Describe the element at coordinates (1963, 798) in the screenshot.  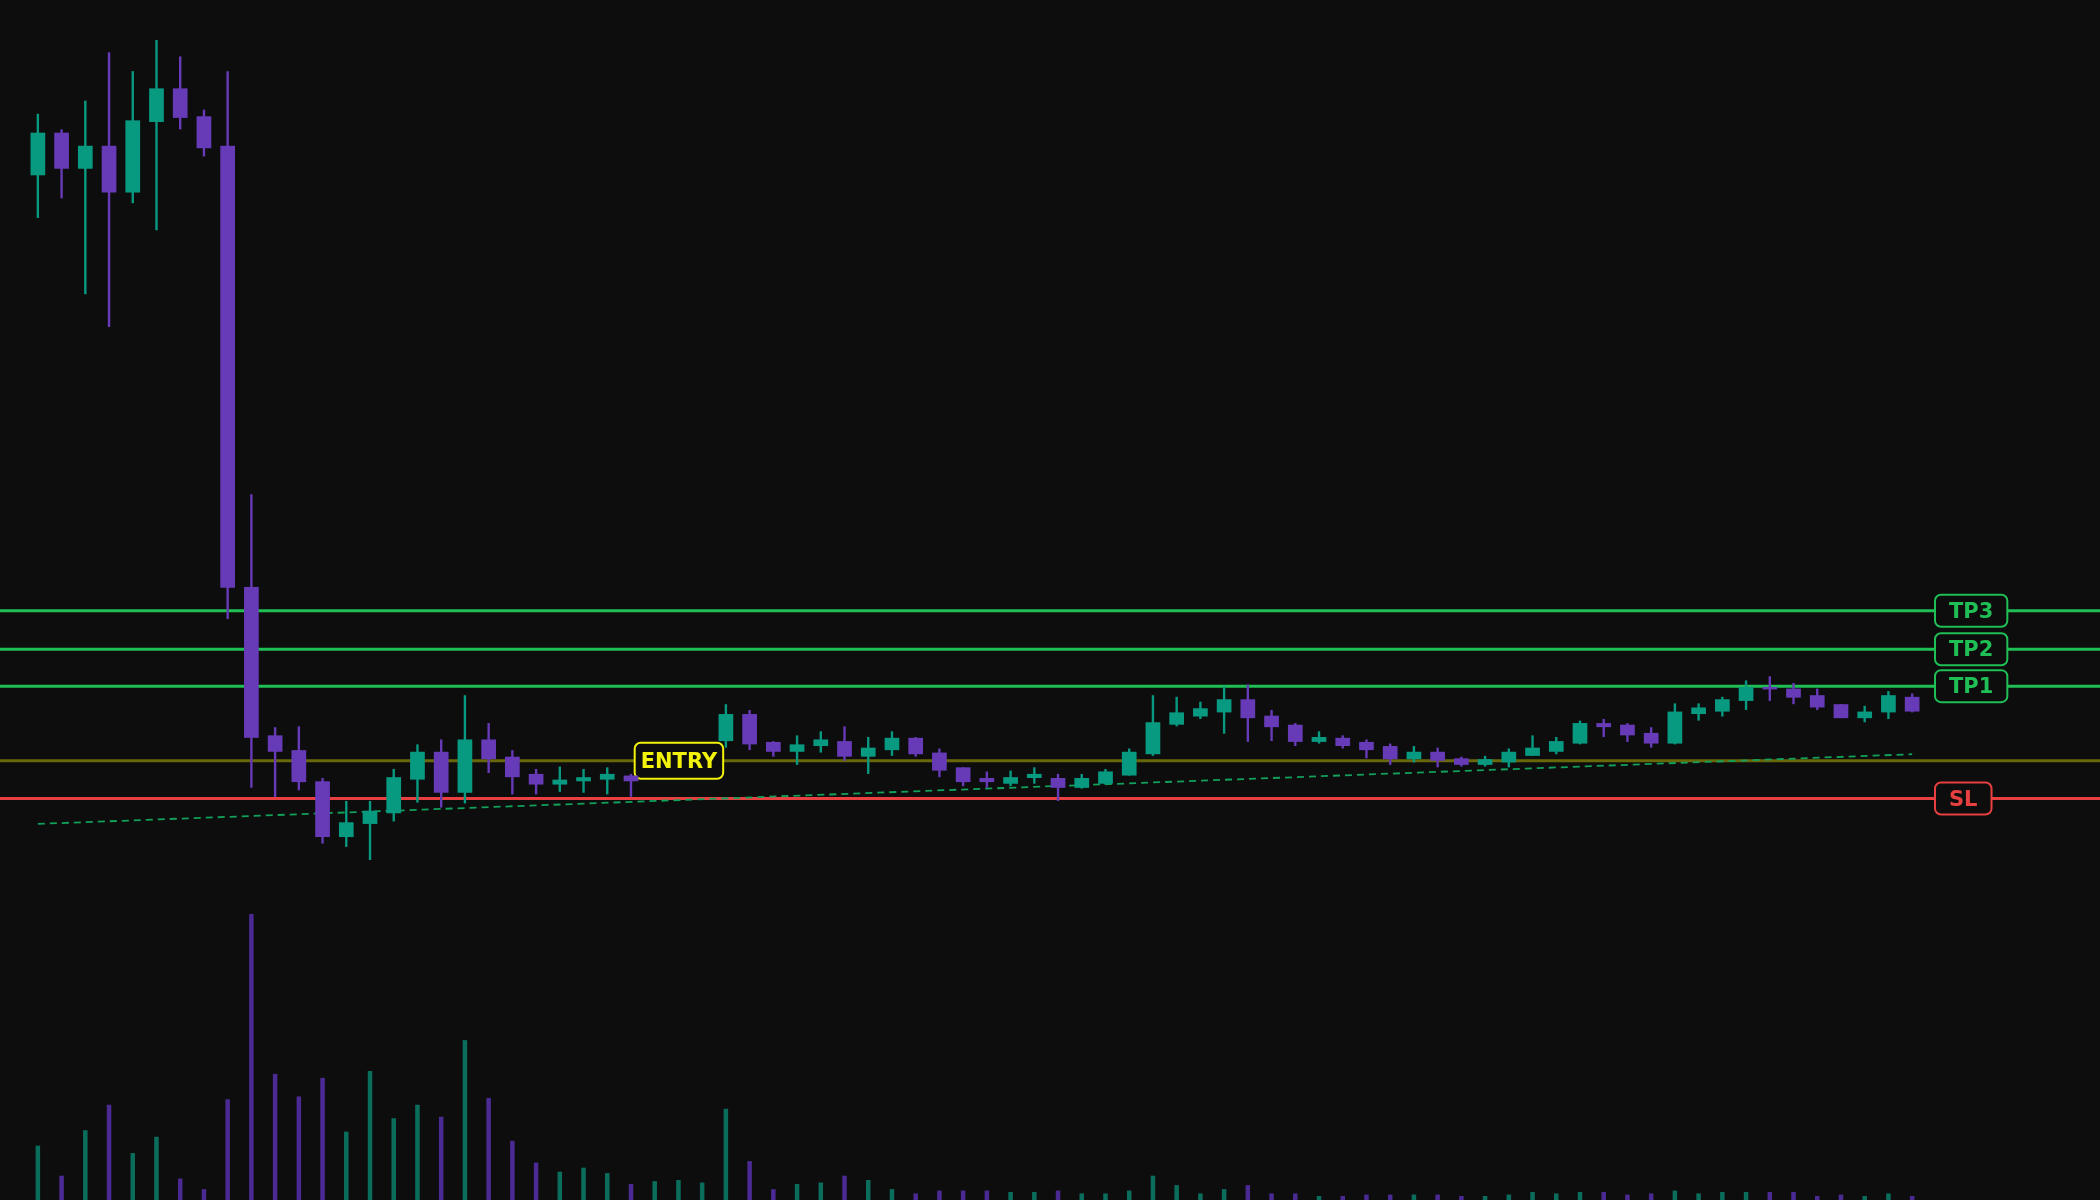
I see `ref-line-label: SL` at that location.